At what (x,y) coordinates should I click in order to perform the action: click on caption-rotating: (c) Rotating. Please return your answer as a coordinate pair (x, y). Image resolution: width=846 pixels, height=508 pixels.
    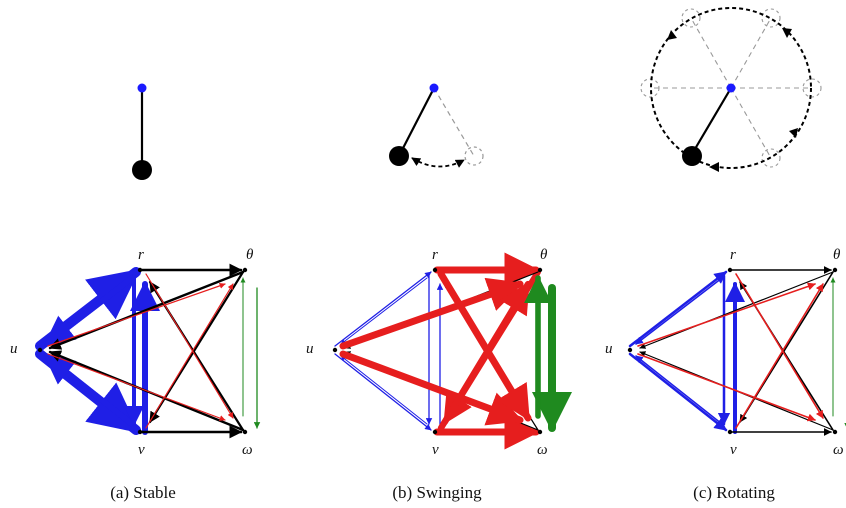
    Looking at the image, I should click on (734, 492).